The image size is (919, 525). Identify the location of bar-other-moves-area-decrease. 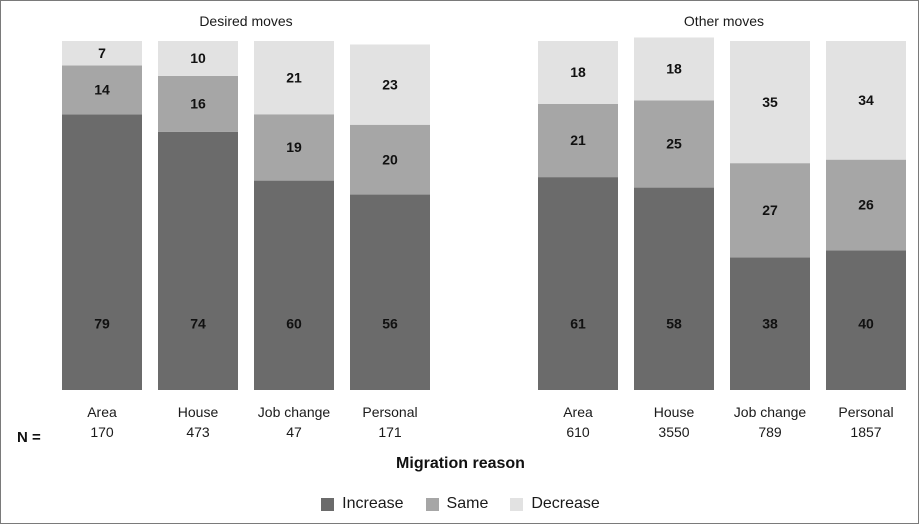
(578, 72).